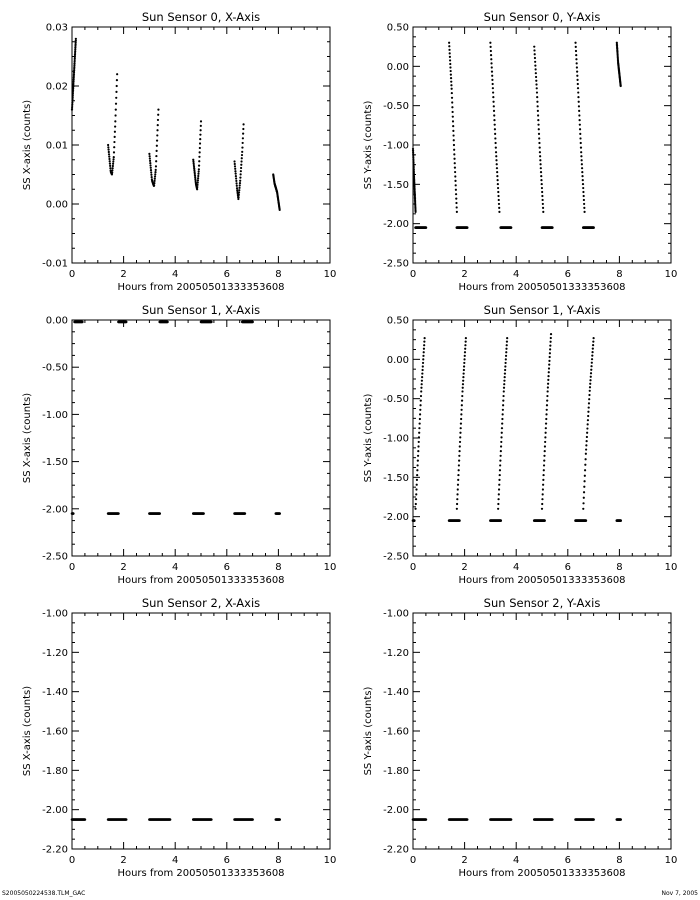 Image resolution: width=700 pixels, height=900 pixels. I want to click on x-tick-label: 8, so click(278, 860).